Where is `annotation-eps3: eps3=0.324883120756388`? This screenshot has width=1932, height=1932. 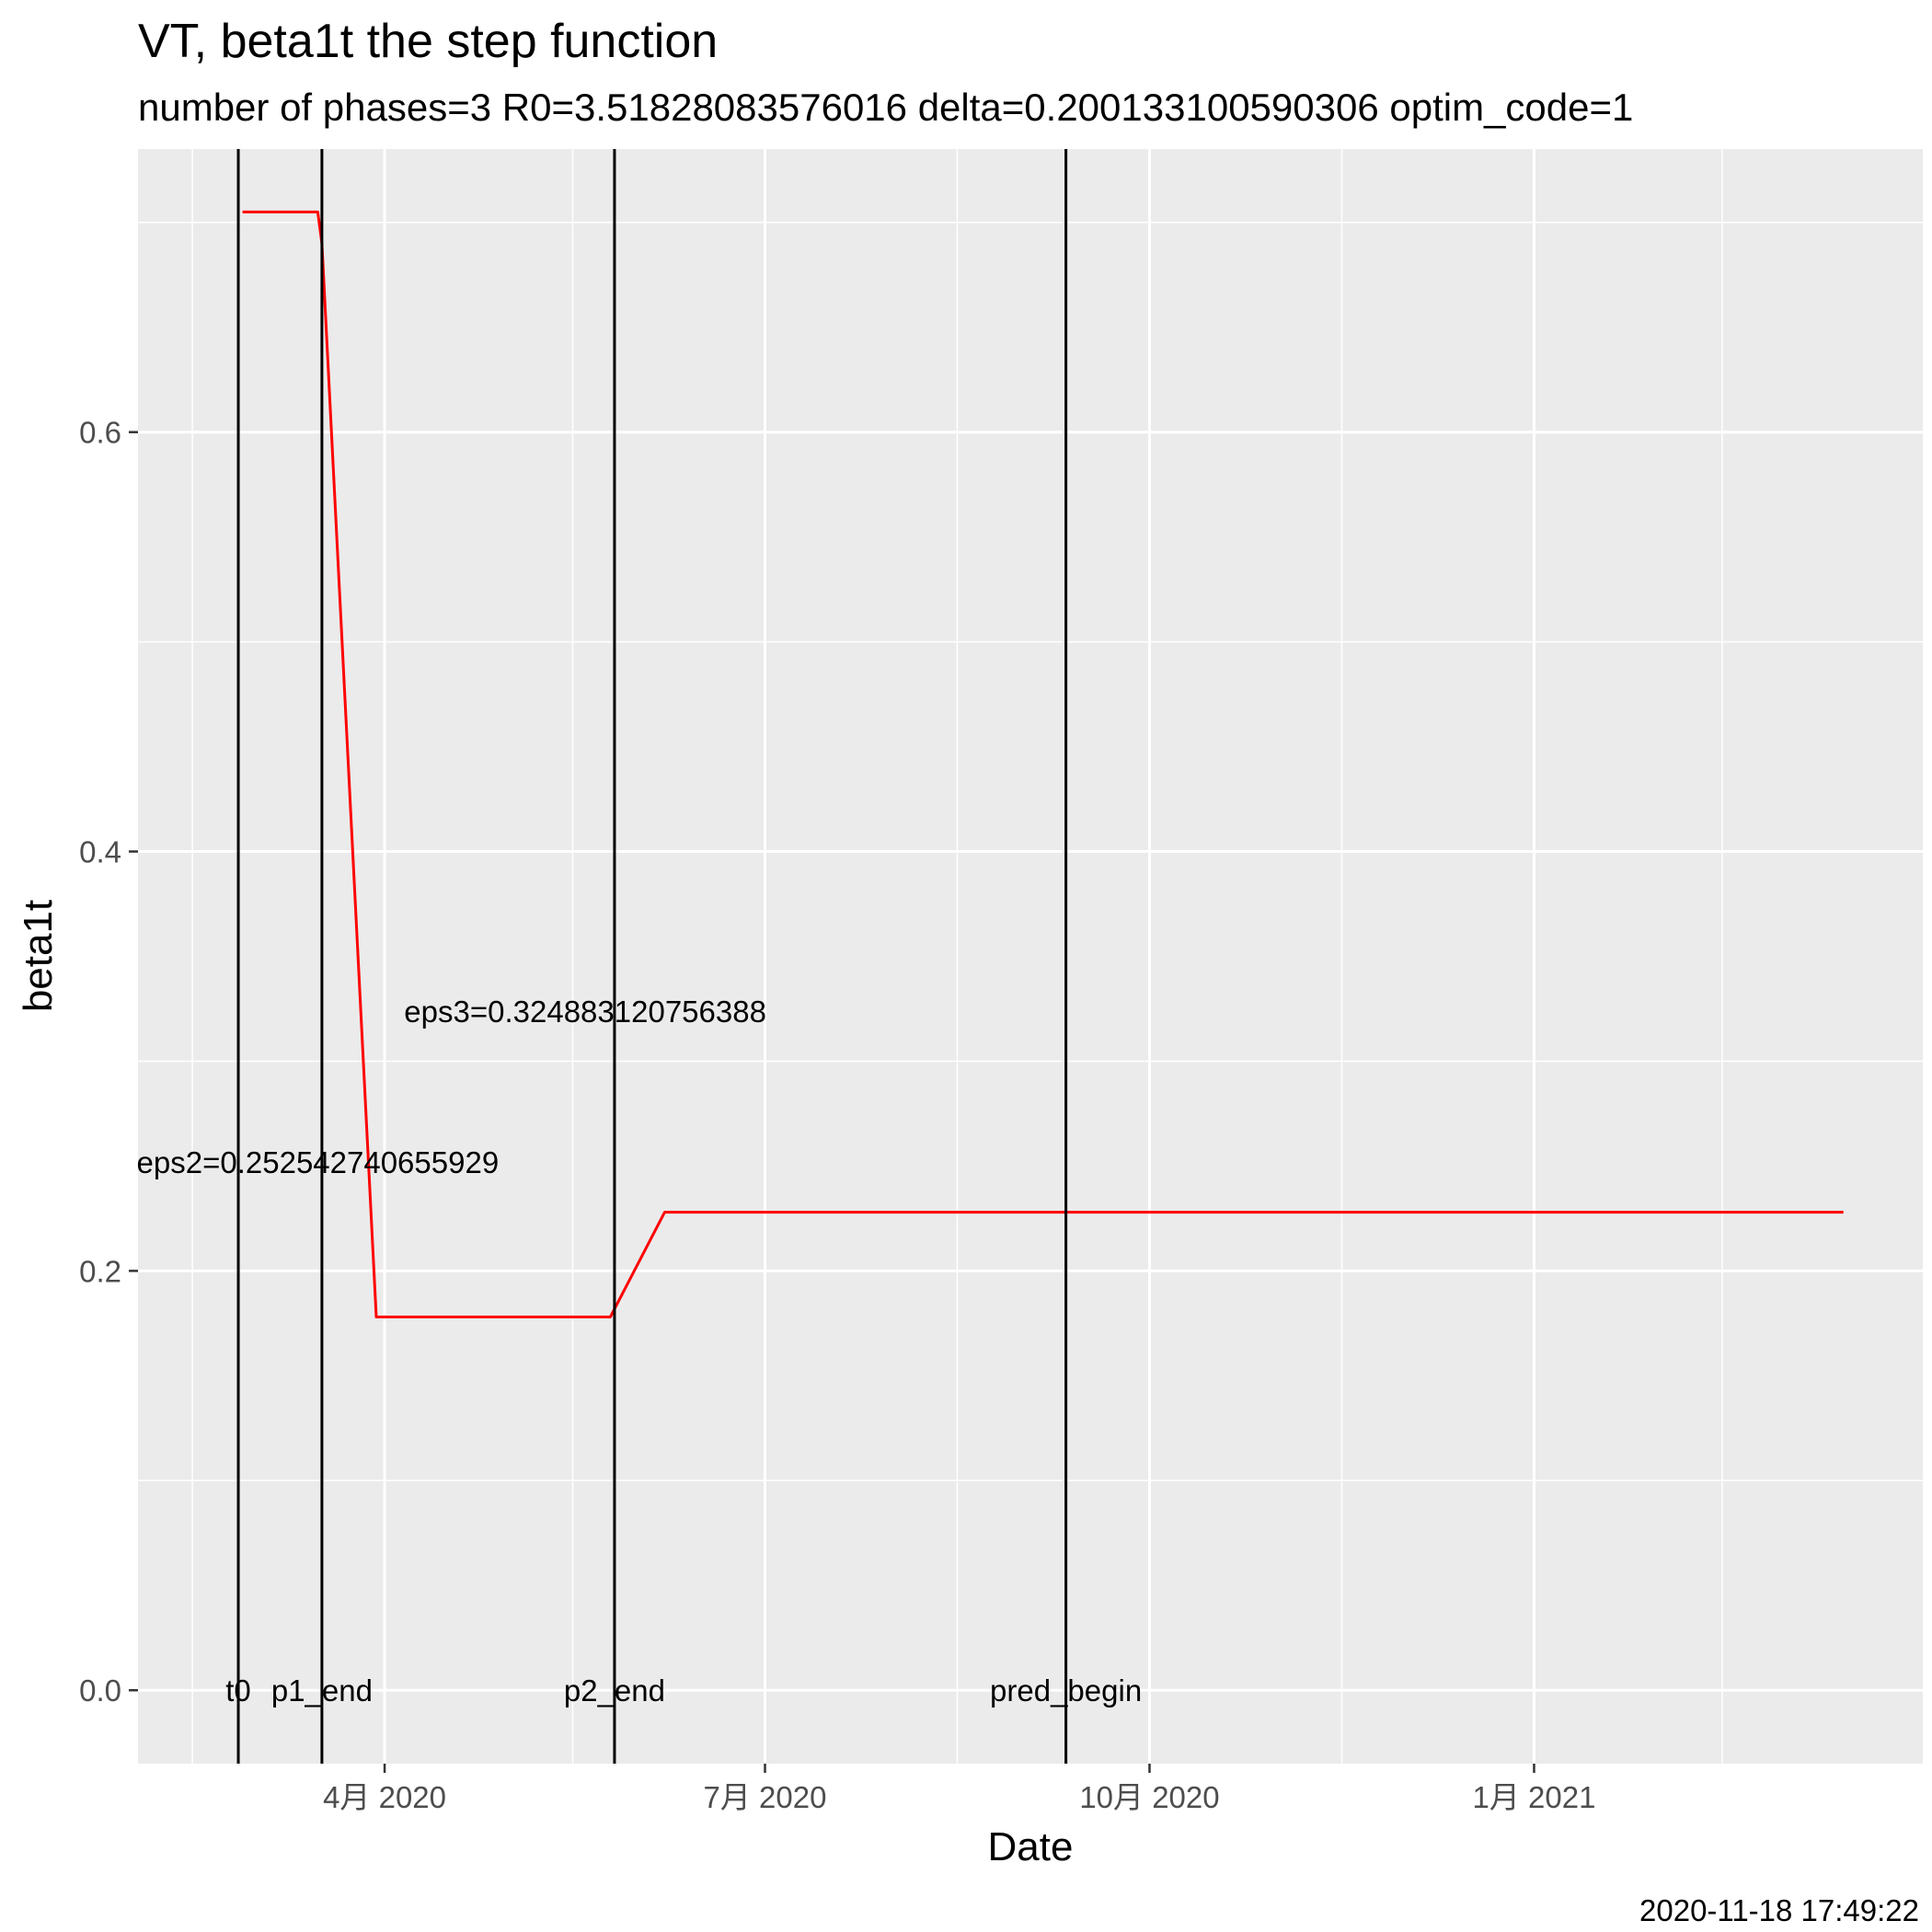 annotation-eps3: eps3=0.324883120756388 is located at coordinates (585, 1012).